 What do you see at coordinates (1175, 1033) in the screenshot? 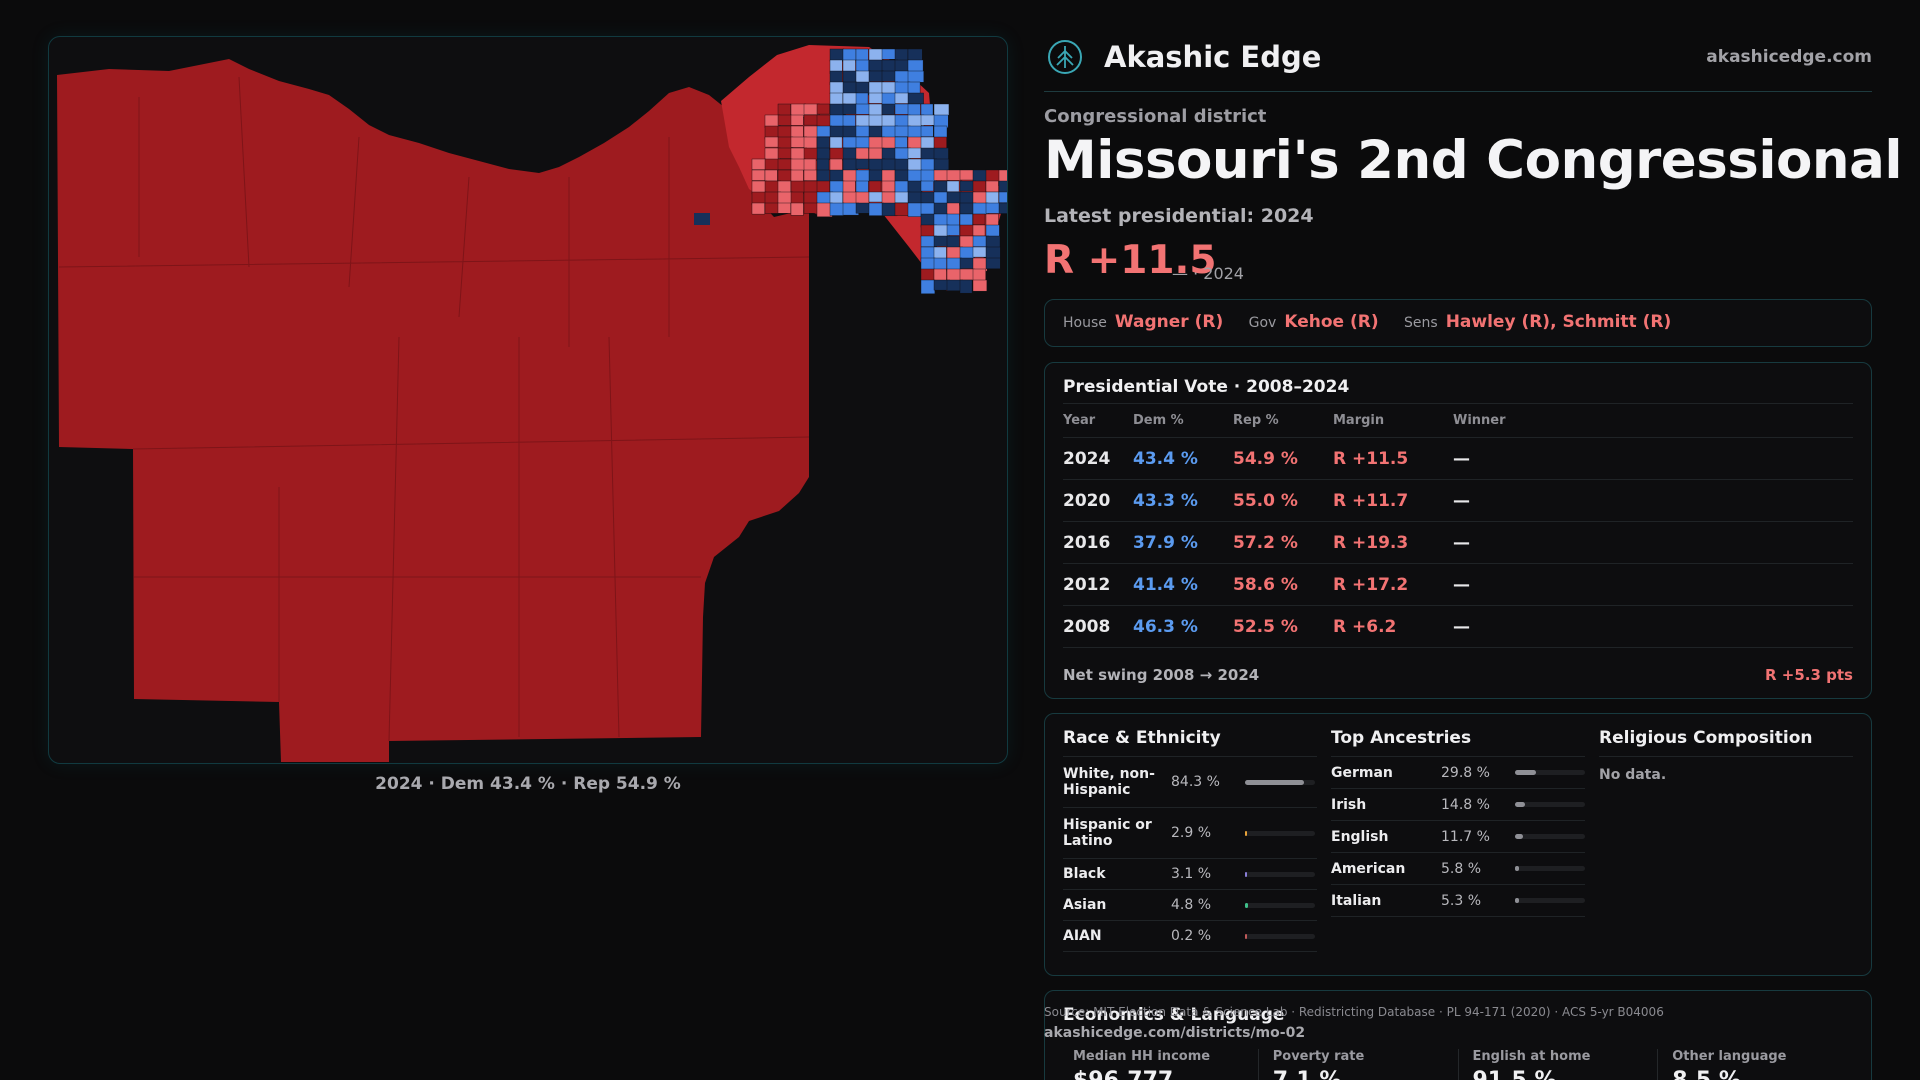
I see `district-url: akashicedge.com/districts/mo-02` at bounding box center [1175, 1033].